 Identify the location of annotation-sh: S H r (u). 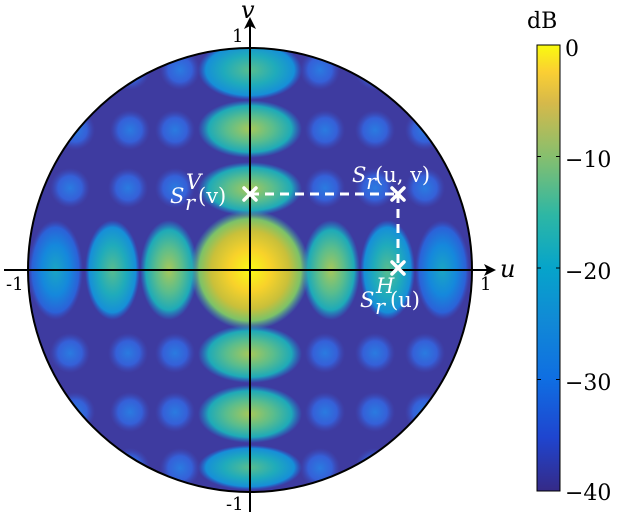
(390, 296).